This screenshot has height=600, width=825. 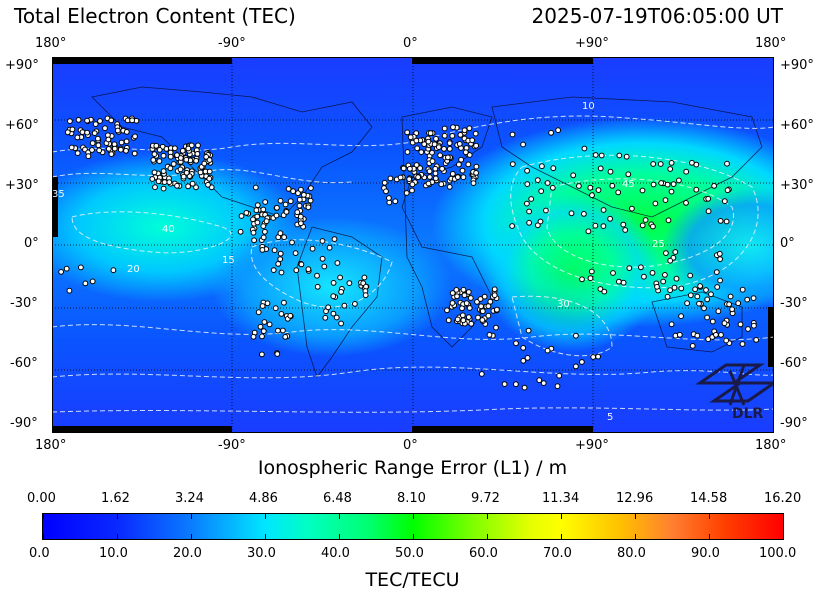 I want to click on colorbar-bottom-tick: 10.0, so click(x=113, y=553).